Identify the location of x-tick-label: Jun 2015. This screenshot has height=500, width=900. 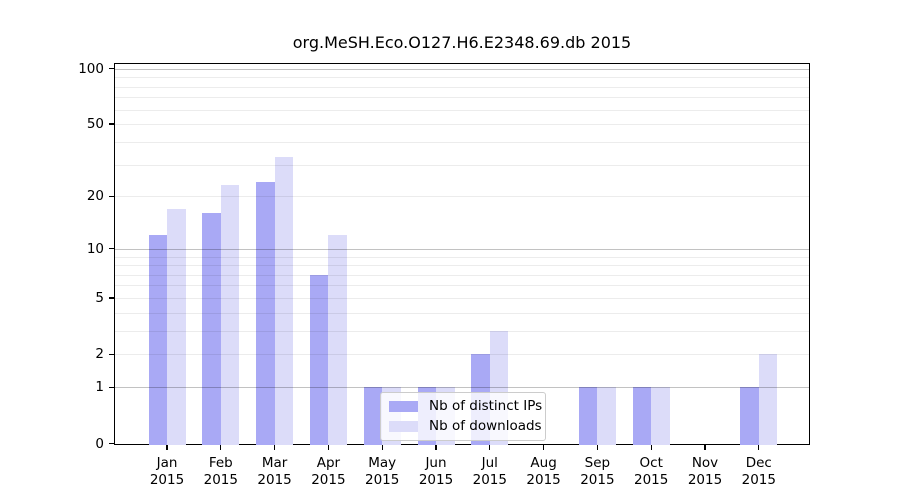
(436, 471).